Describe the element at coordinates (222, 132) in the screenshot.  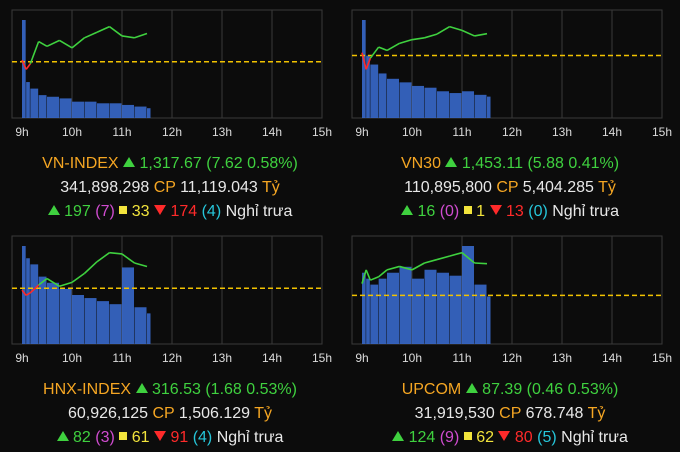
I see `time-tick-label: 13h` at that location.